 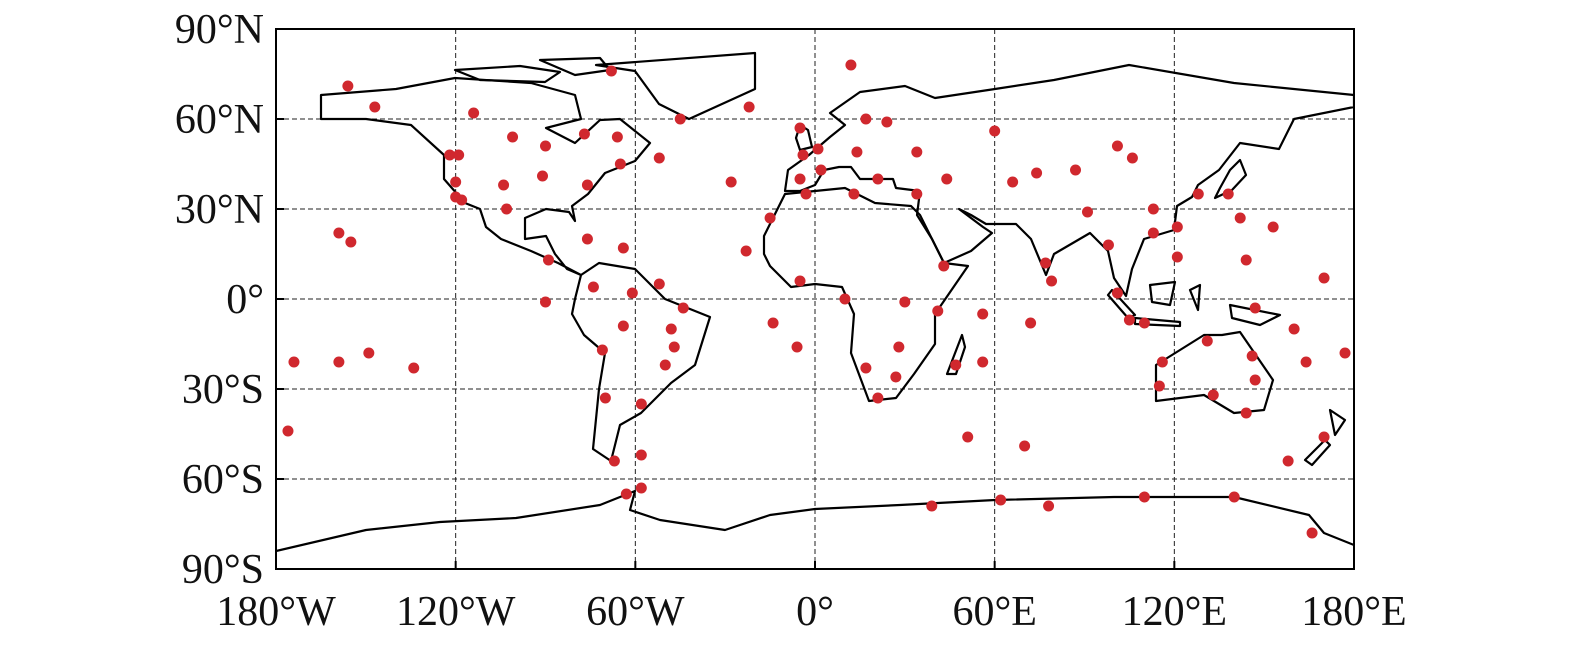 I want to click on new-zealand, so click(x=1325, y=437).